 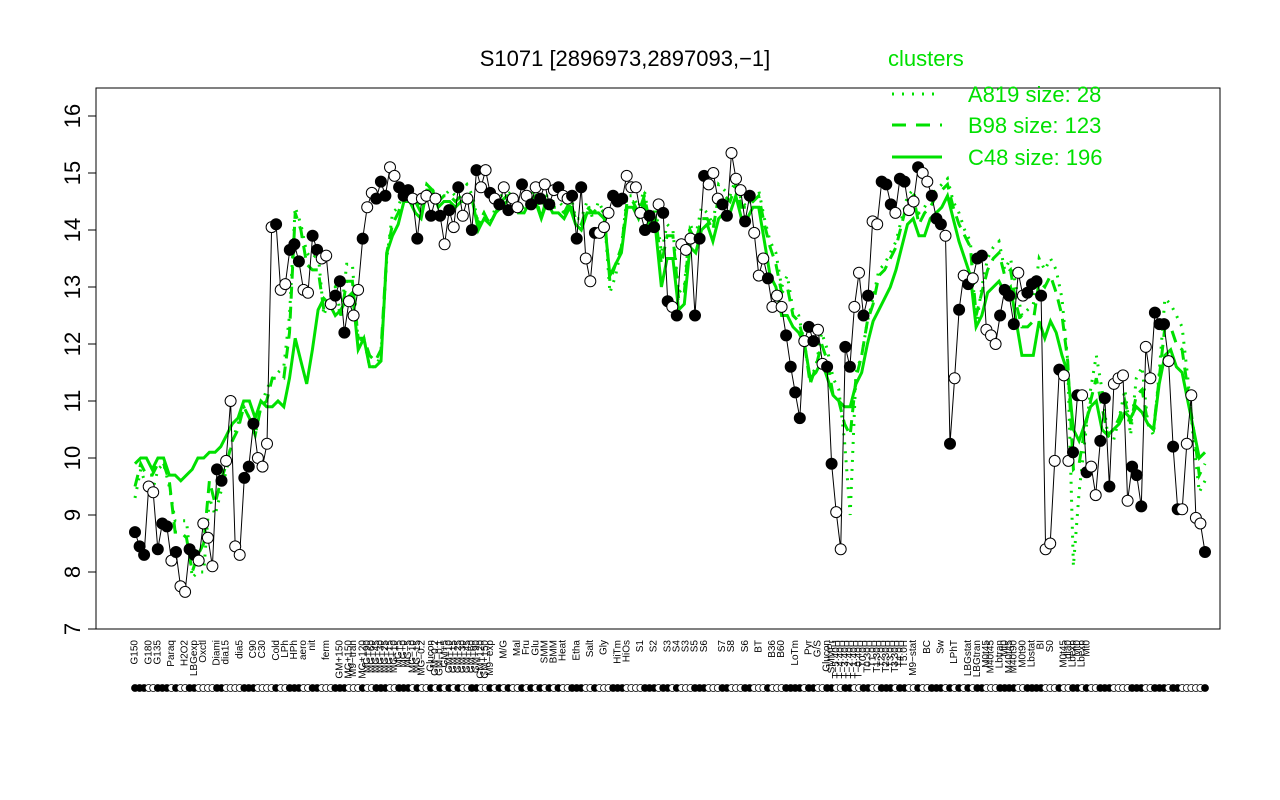 What do you see at coordinates (417, 657) in the screenshot?
I see `x-tick-label: MG−15` at bounding box center [417, 657].